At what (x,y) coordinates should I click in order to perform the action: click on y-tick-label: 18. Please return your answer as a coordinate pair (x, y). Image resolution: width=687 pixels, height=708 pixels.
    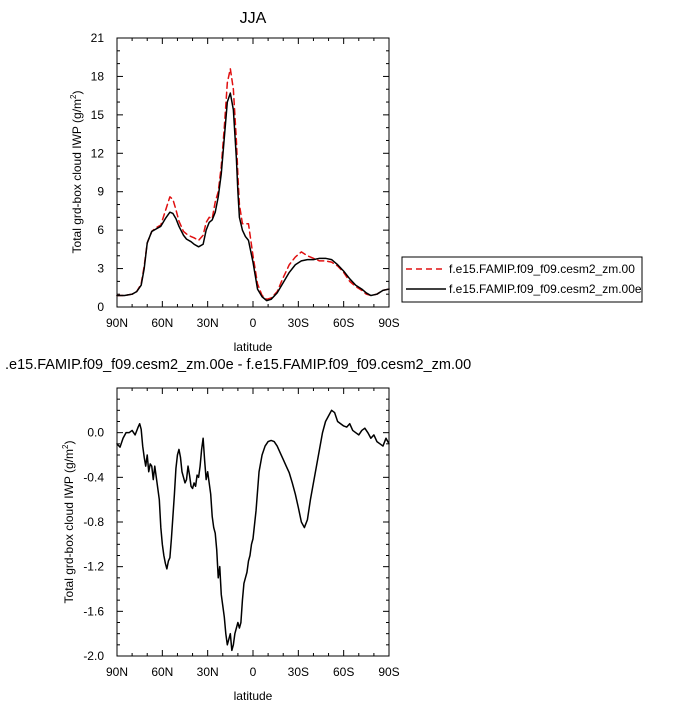
    Looking at the image, I should click on (98, 76).